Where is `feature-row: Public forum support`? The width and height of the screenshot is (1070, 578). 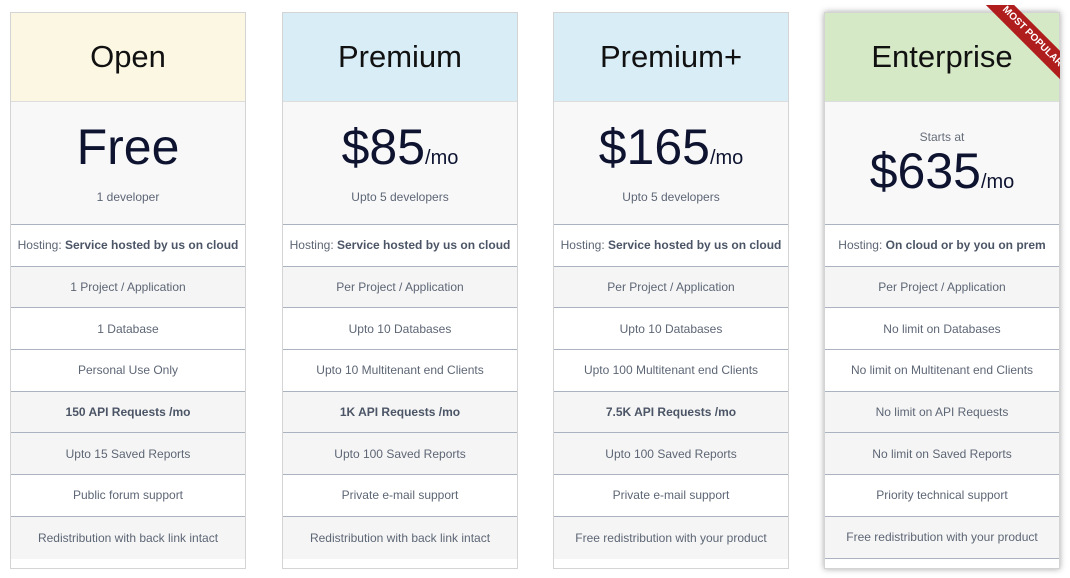
feature-row: Public forum support is located at coordinates (128, 496).